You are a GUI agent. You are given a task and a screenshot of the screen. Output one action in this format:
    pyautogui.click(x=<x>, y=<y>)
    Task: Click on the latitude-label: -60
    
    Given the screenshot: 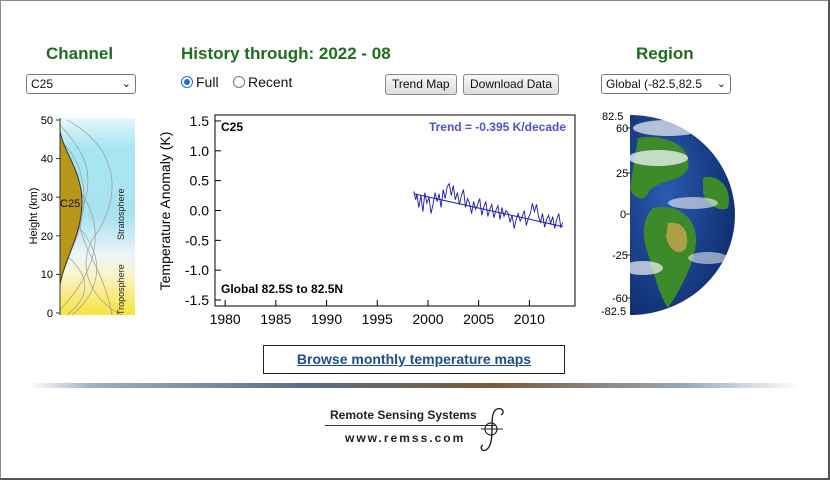 What is the action you would take?
    pyautogui.click(x=620, y=299)
    